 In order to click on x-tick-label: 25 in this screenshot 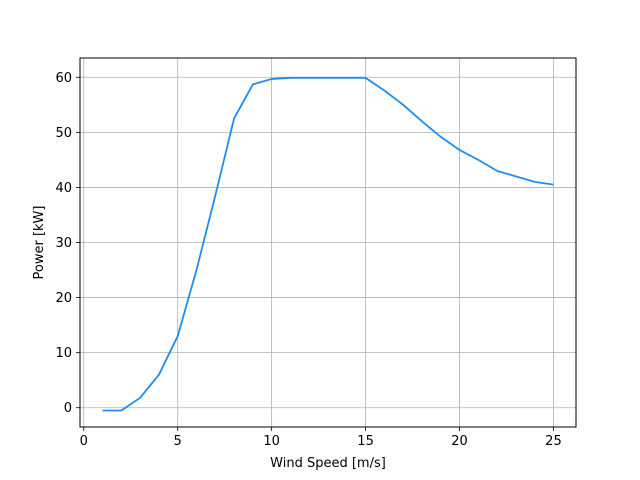, I will do `click(553, 441)`.